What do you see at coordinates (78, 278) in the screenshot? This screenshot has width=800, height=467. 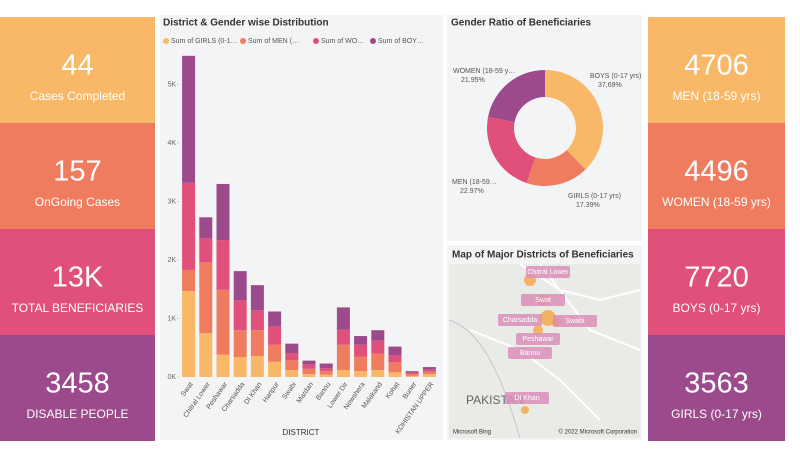 I see `kpi-value: 13K` at bounding box center [78, 278].